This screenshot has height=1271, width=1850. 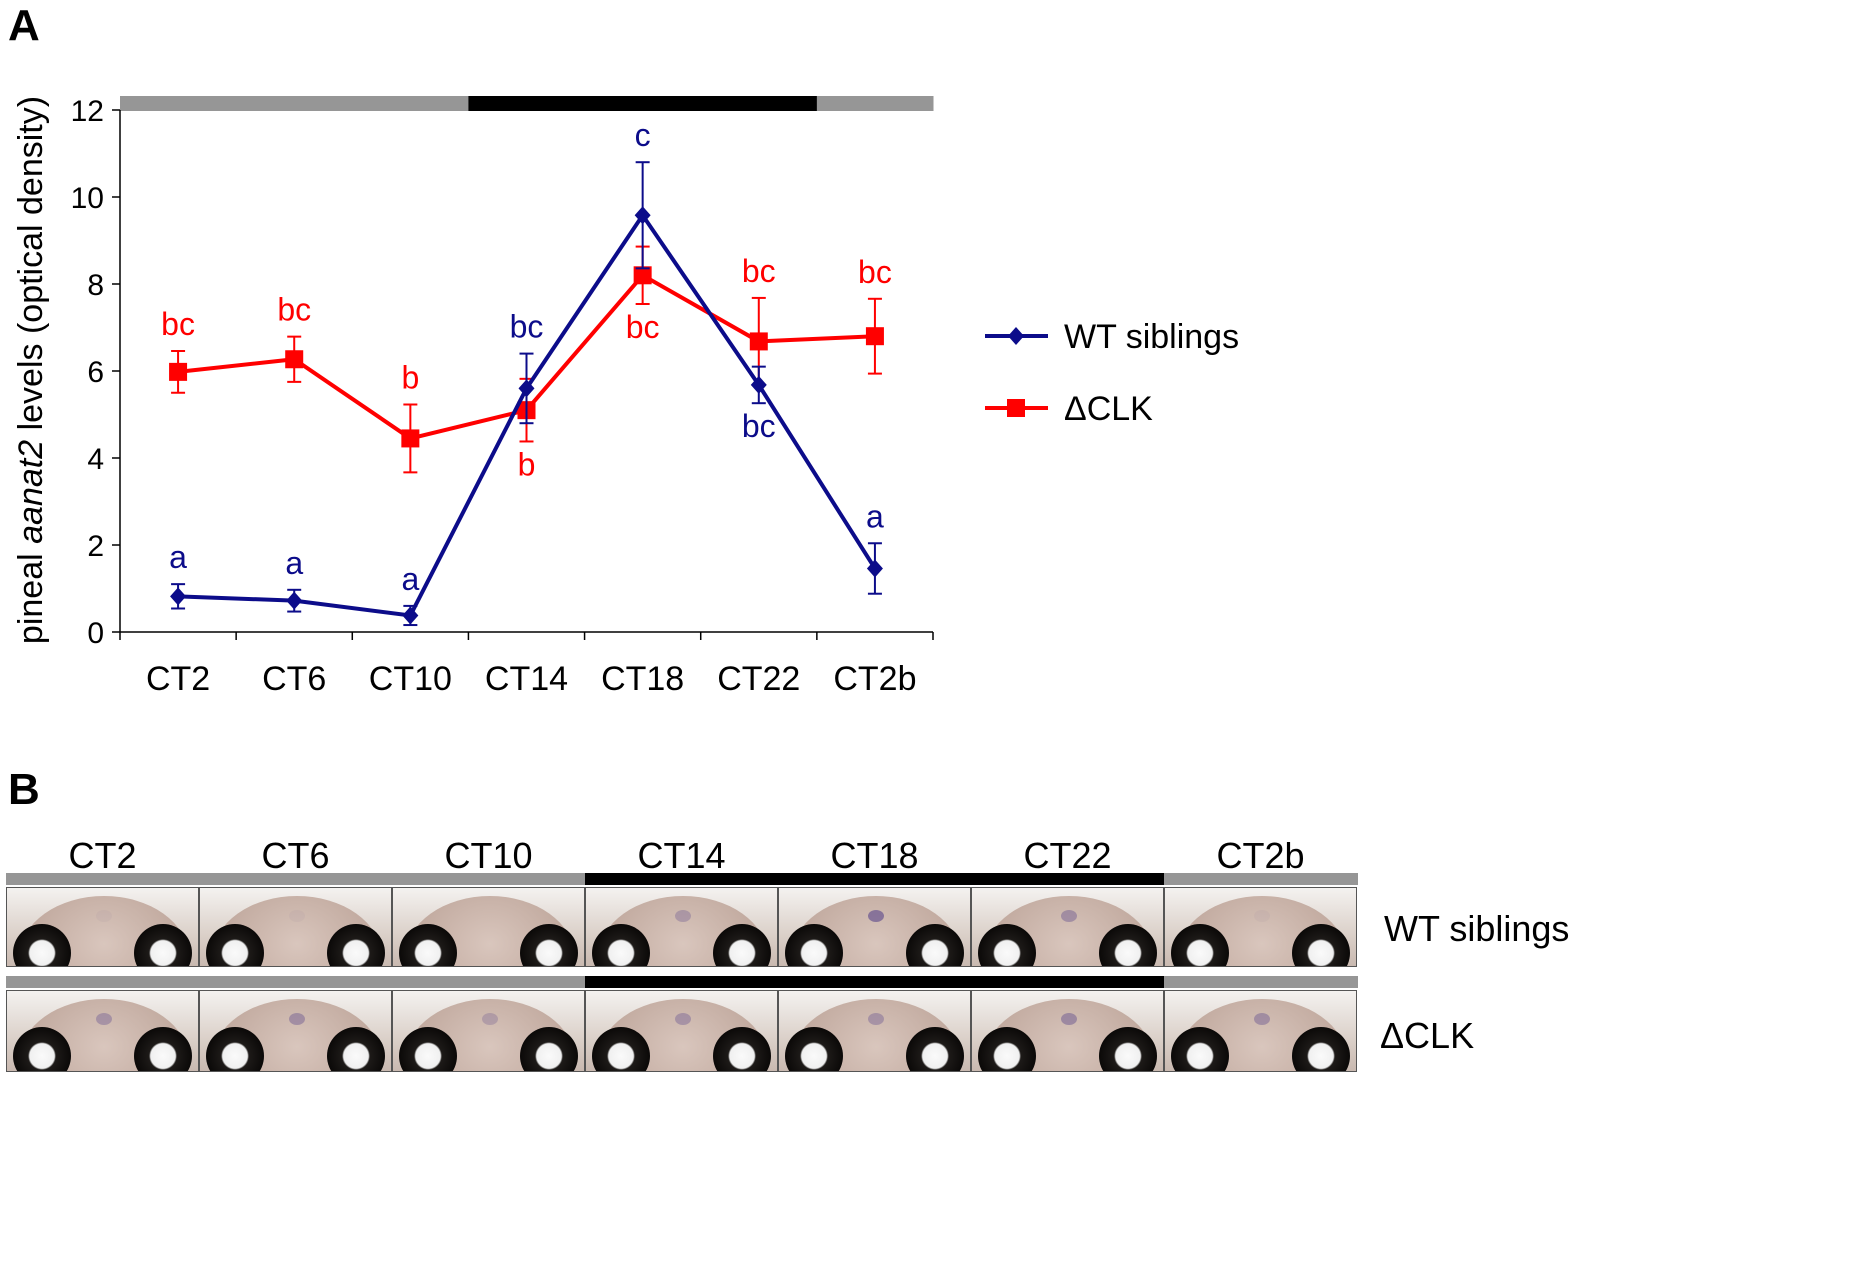 What do you see at coordinates (95, 633) in the screenshot?
I see `y-tick-label: 0` at bounding box center [95, 633].